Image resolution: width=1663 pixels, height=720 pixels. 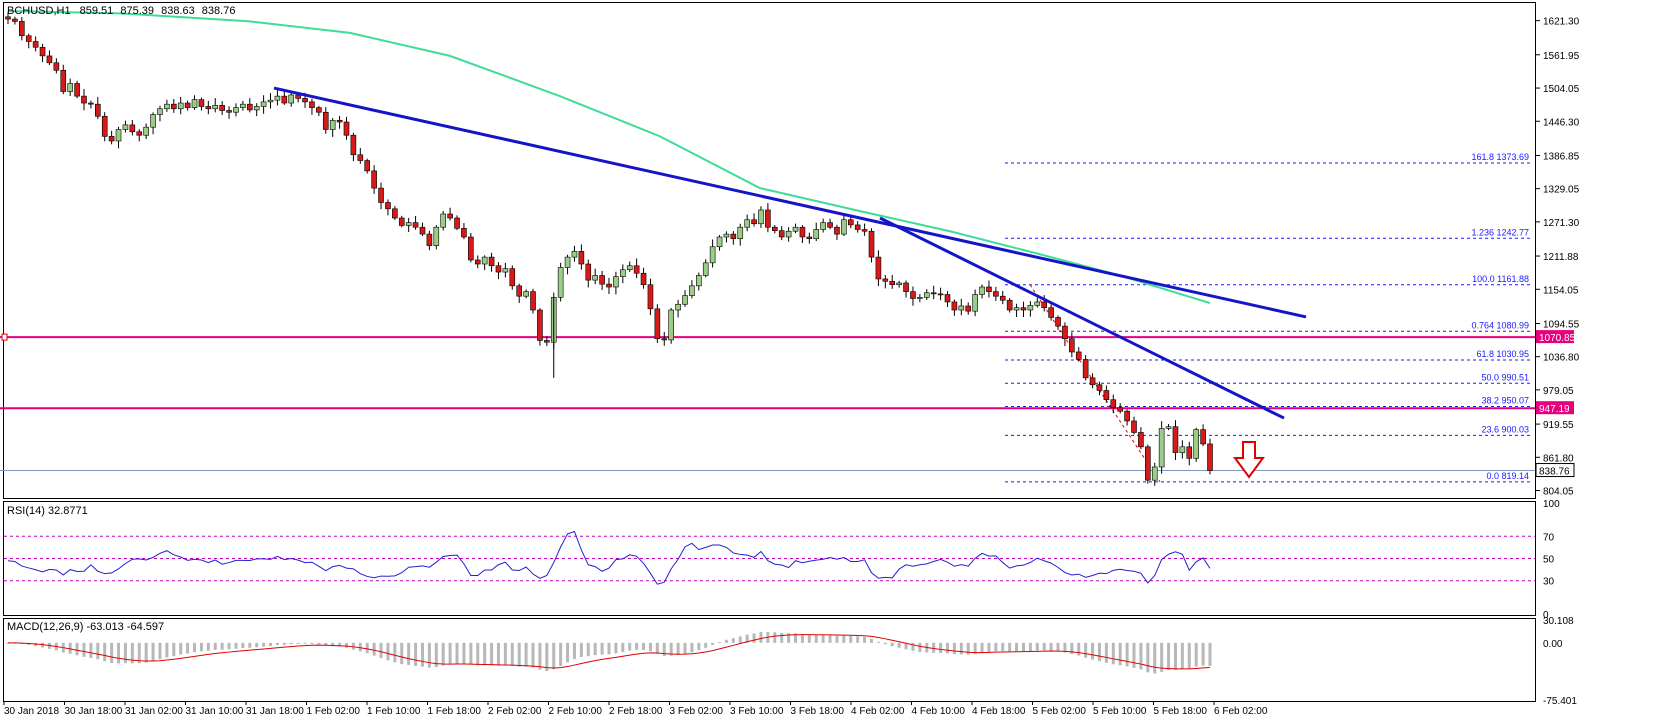 What do you see at coordinates (1558, 621) in the screenshot?
I see `macd-tick-label: 30.108` at bounding box center [1558, 621].